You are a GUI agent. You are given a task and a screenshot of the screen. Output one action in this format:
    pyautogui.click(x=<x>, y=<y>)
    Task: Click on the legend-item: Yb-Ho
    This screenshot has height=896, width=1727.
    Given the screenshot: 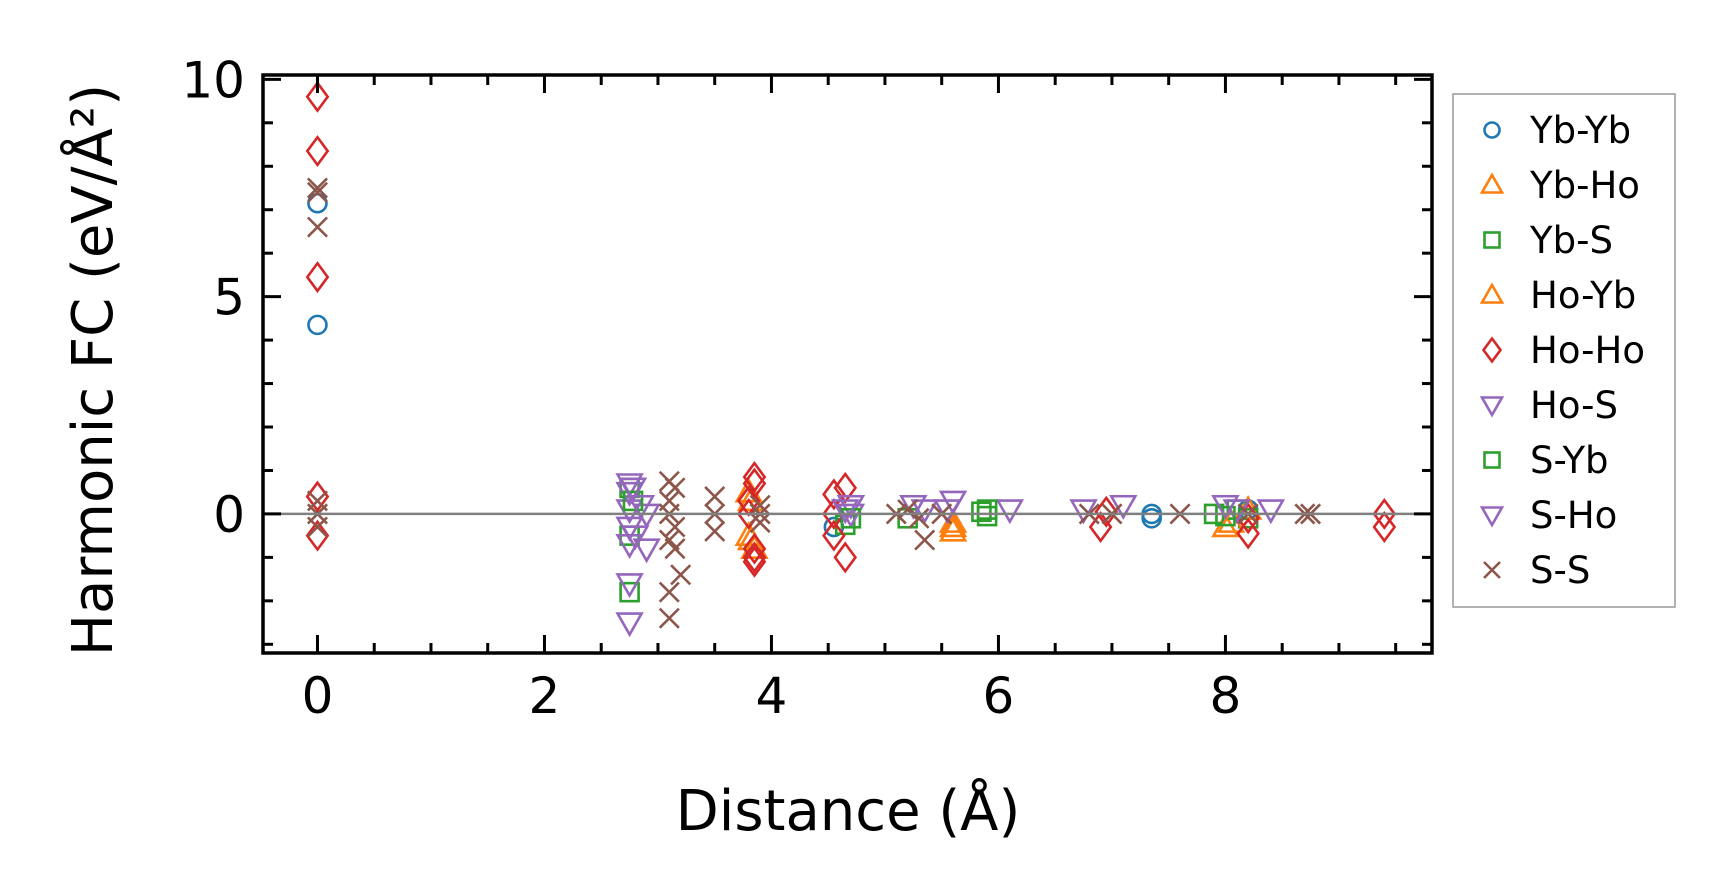 What is the action you would take?
    pyautogui.click(x=1559, y=185)
    